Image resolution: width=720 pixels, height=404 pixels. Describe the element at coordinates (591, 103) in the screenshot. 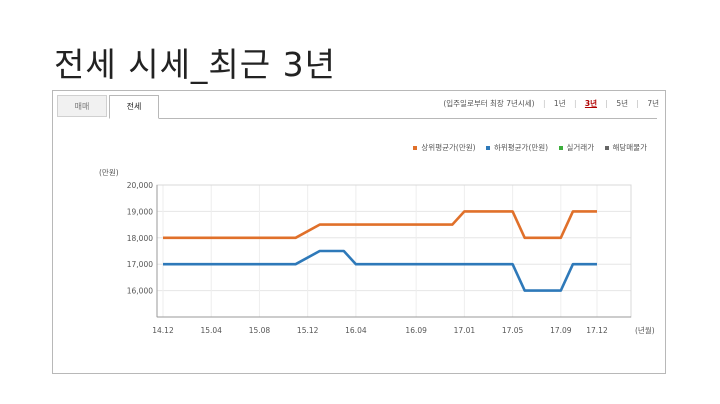

I see `period-option-3y: 3년` at that location.